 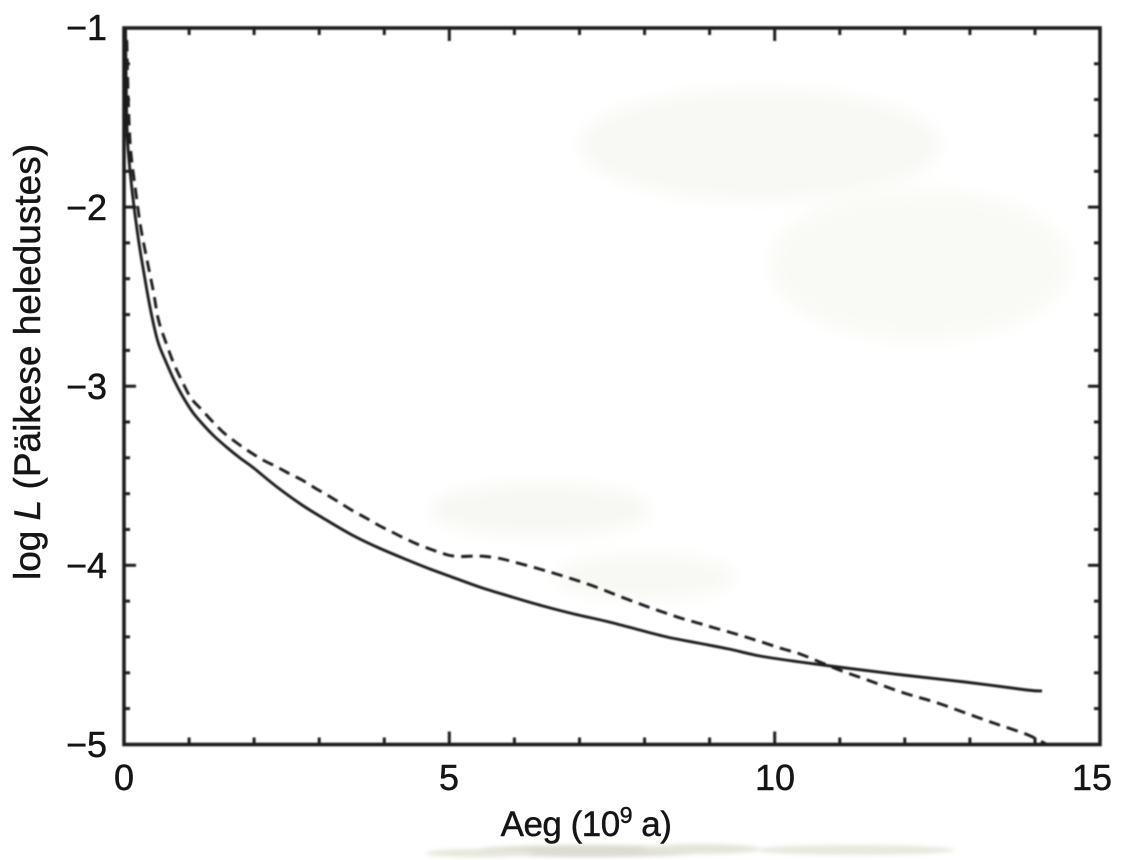 I want to click on svg-text: 0, so click(x=124, y=777).